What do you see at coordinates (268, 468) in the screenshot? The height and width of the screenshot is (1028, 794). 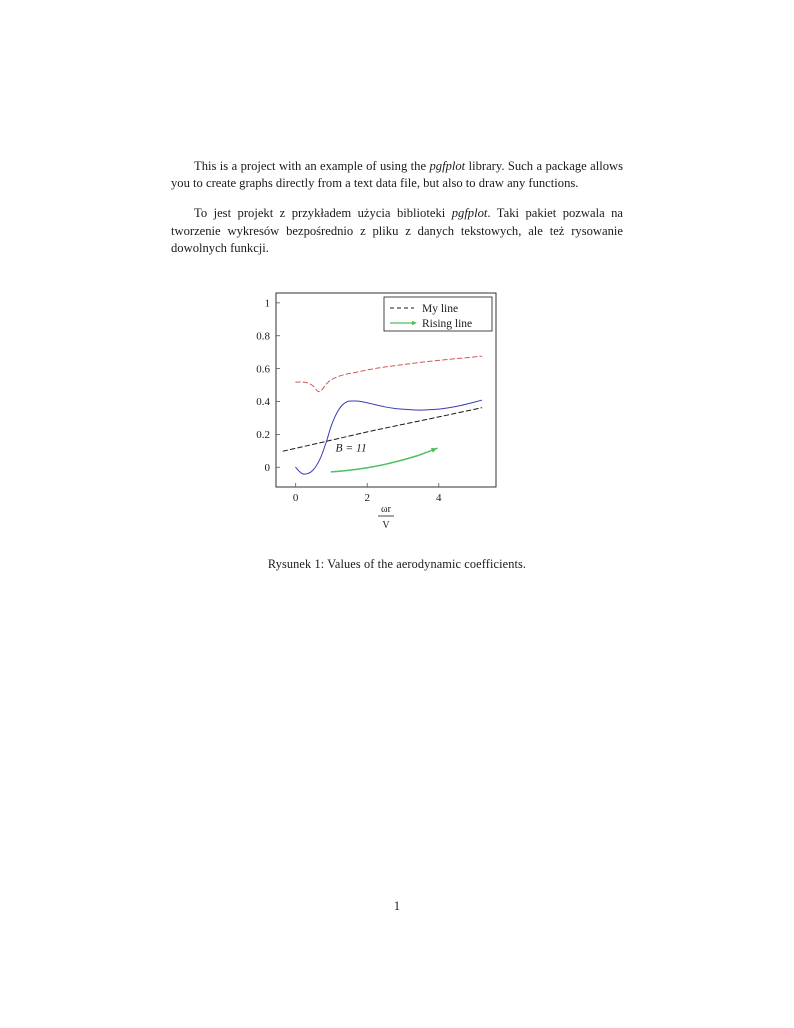 I see `y-tick-label: 0` at bounding box center [268, 468].